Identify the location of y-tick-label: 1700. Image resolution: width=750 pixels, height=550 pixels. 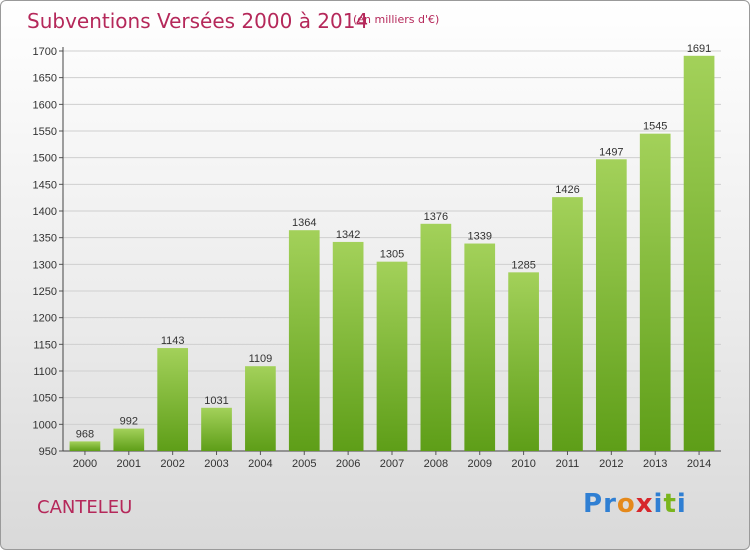
(45, 52).